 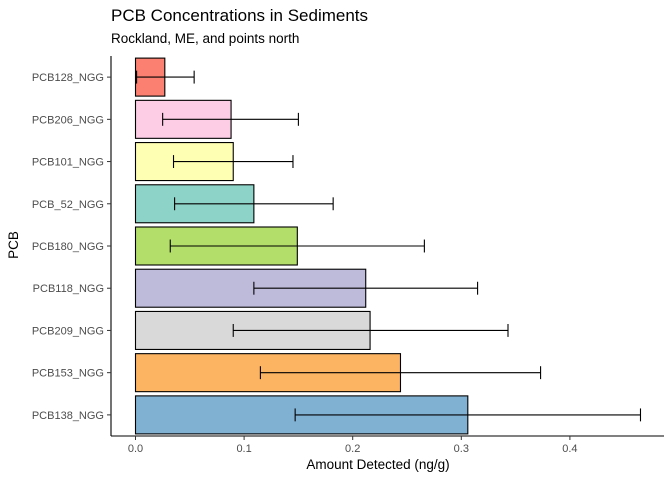 I want to click on y-tick-label: PCB180_NGG, so click(x=68, y=247).